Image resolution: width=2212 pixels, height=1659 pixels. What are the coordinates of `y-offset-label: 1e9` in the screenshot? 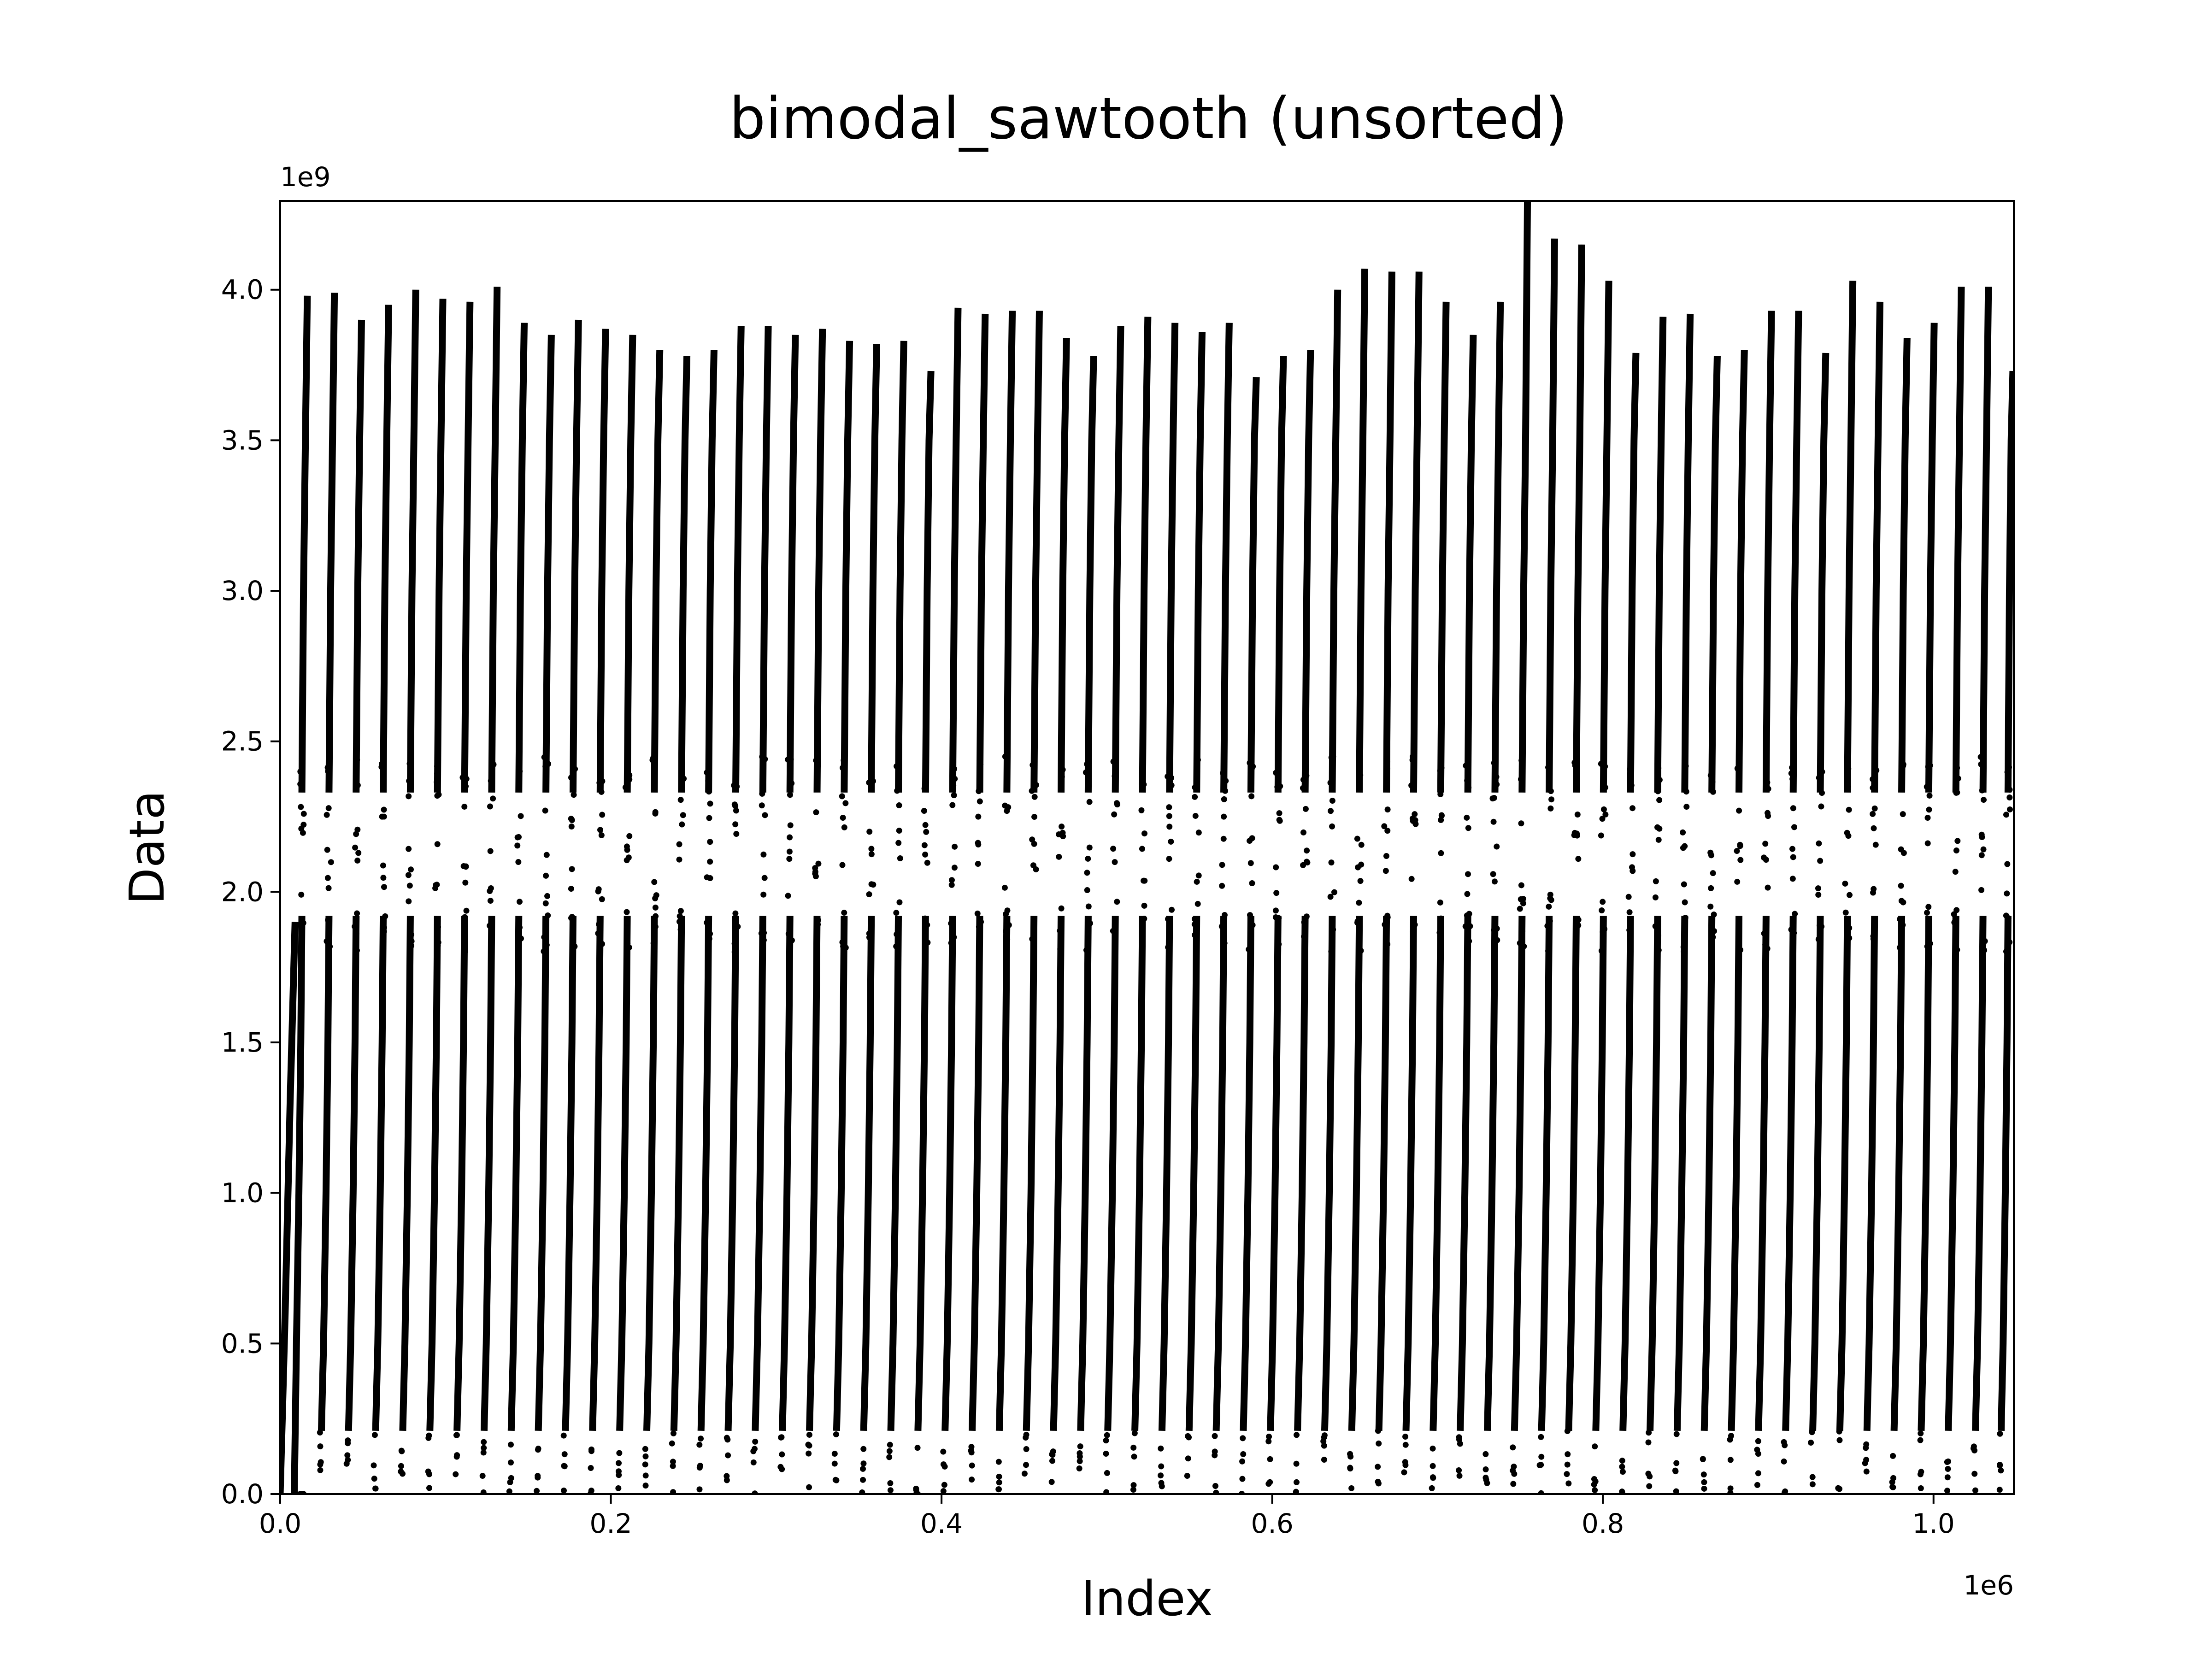 It's located at (305, 177).